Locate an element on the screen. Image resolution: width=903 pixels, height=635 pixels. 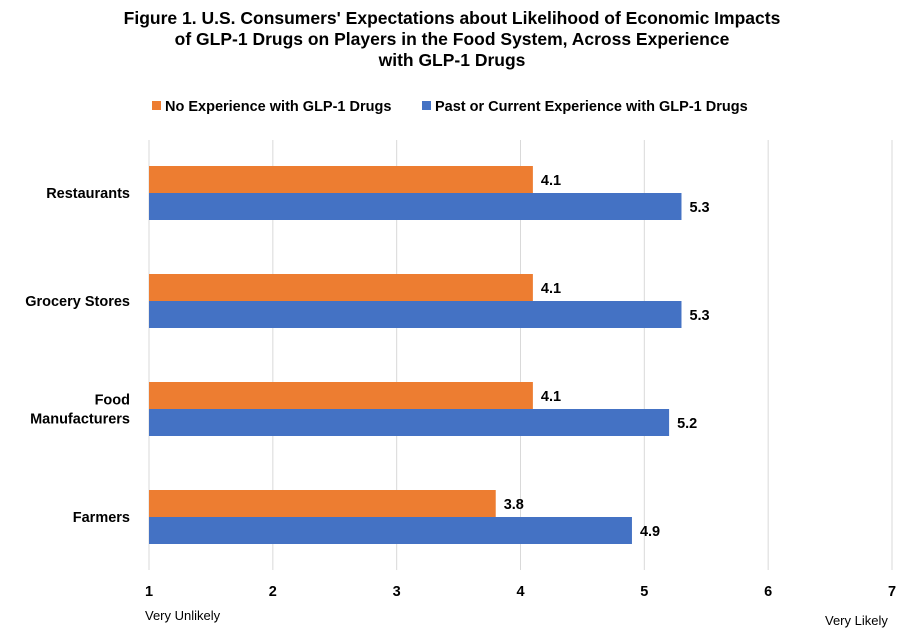
category-label: Food is located at coordinates (112, 401).